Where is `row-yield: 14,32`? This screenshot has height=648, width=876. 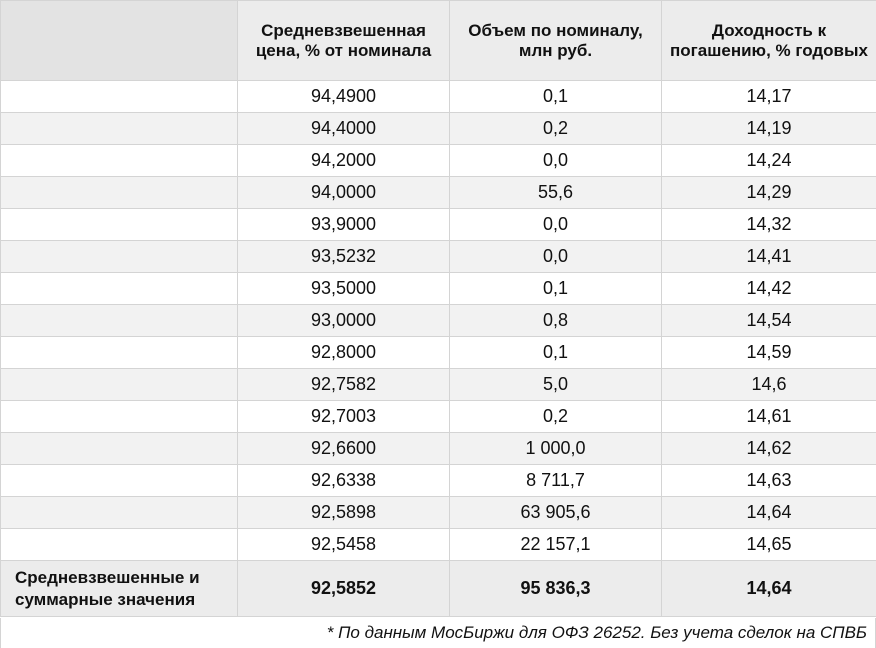 row-yield: 14,32 is located at coordinates (768, 224).